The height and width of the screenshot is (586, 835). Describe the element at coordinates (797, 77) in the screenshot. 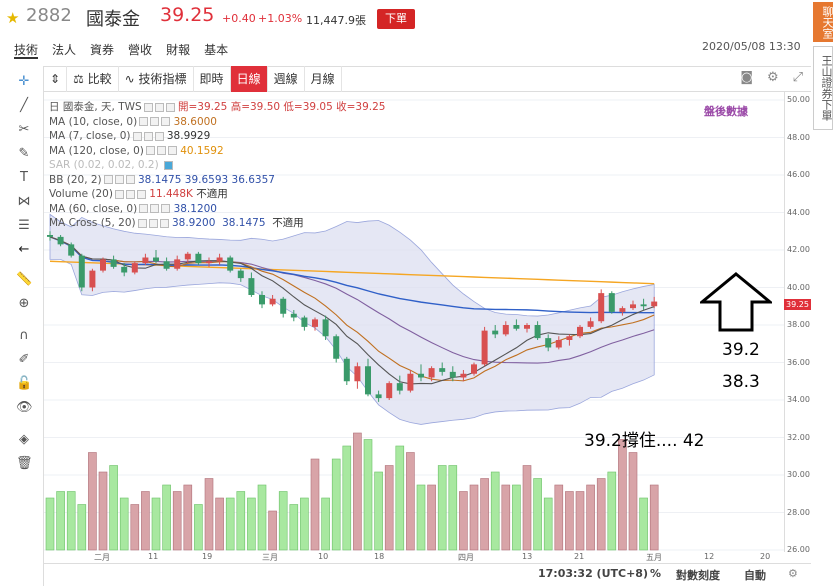

I see `fullscreen-icon: ⤢` at that location.